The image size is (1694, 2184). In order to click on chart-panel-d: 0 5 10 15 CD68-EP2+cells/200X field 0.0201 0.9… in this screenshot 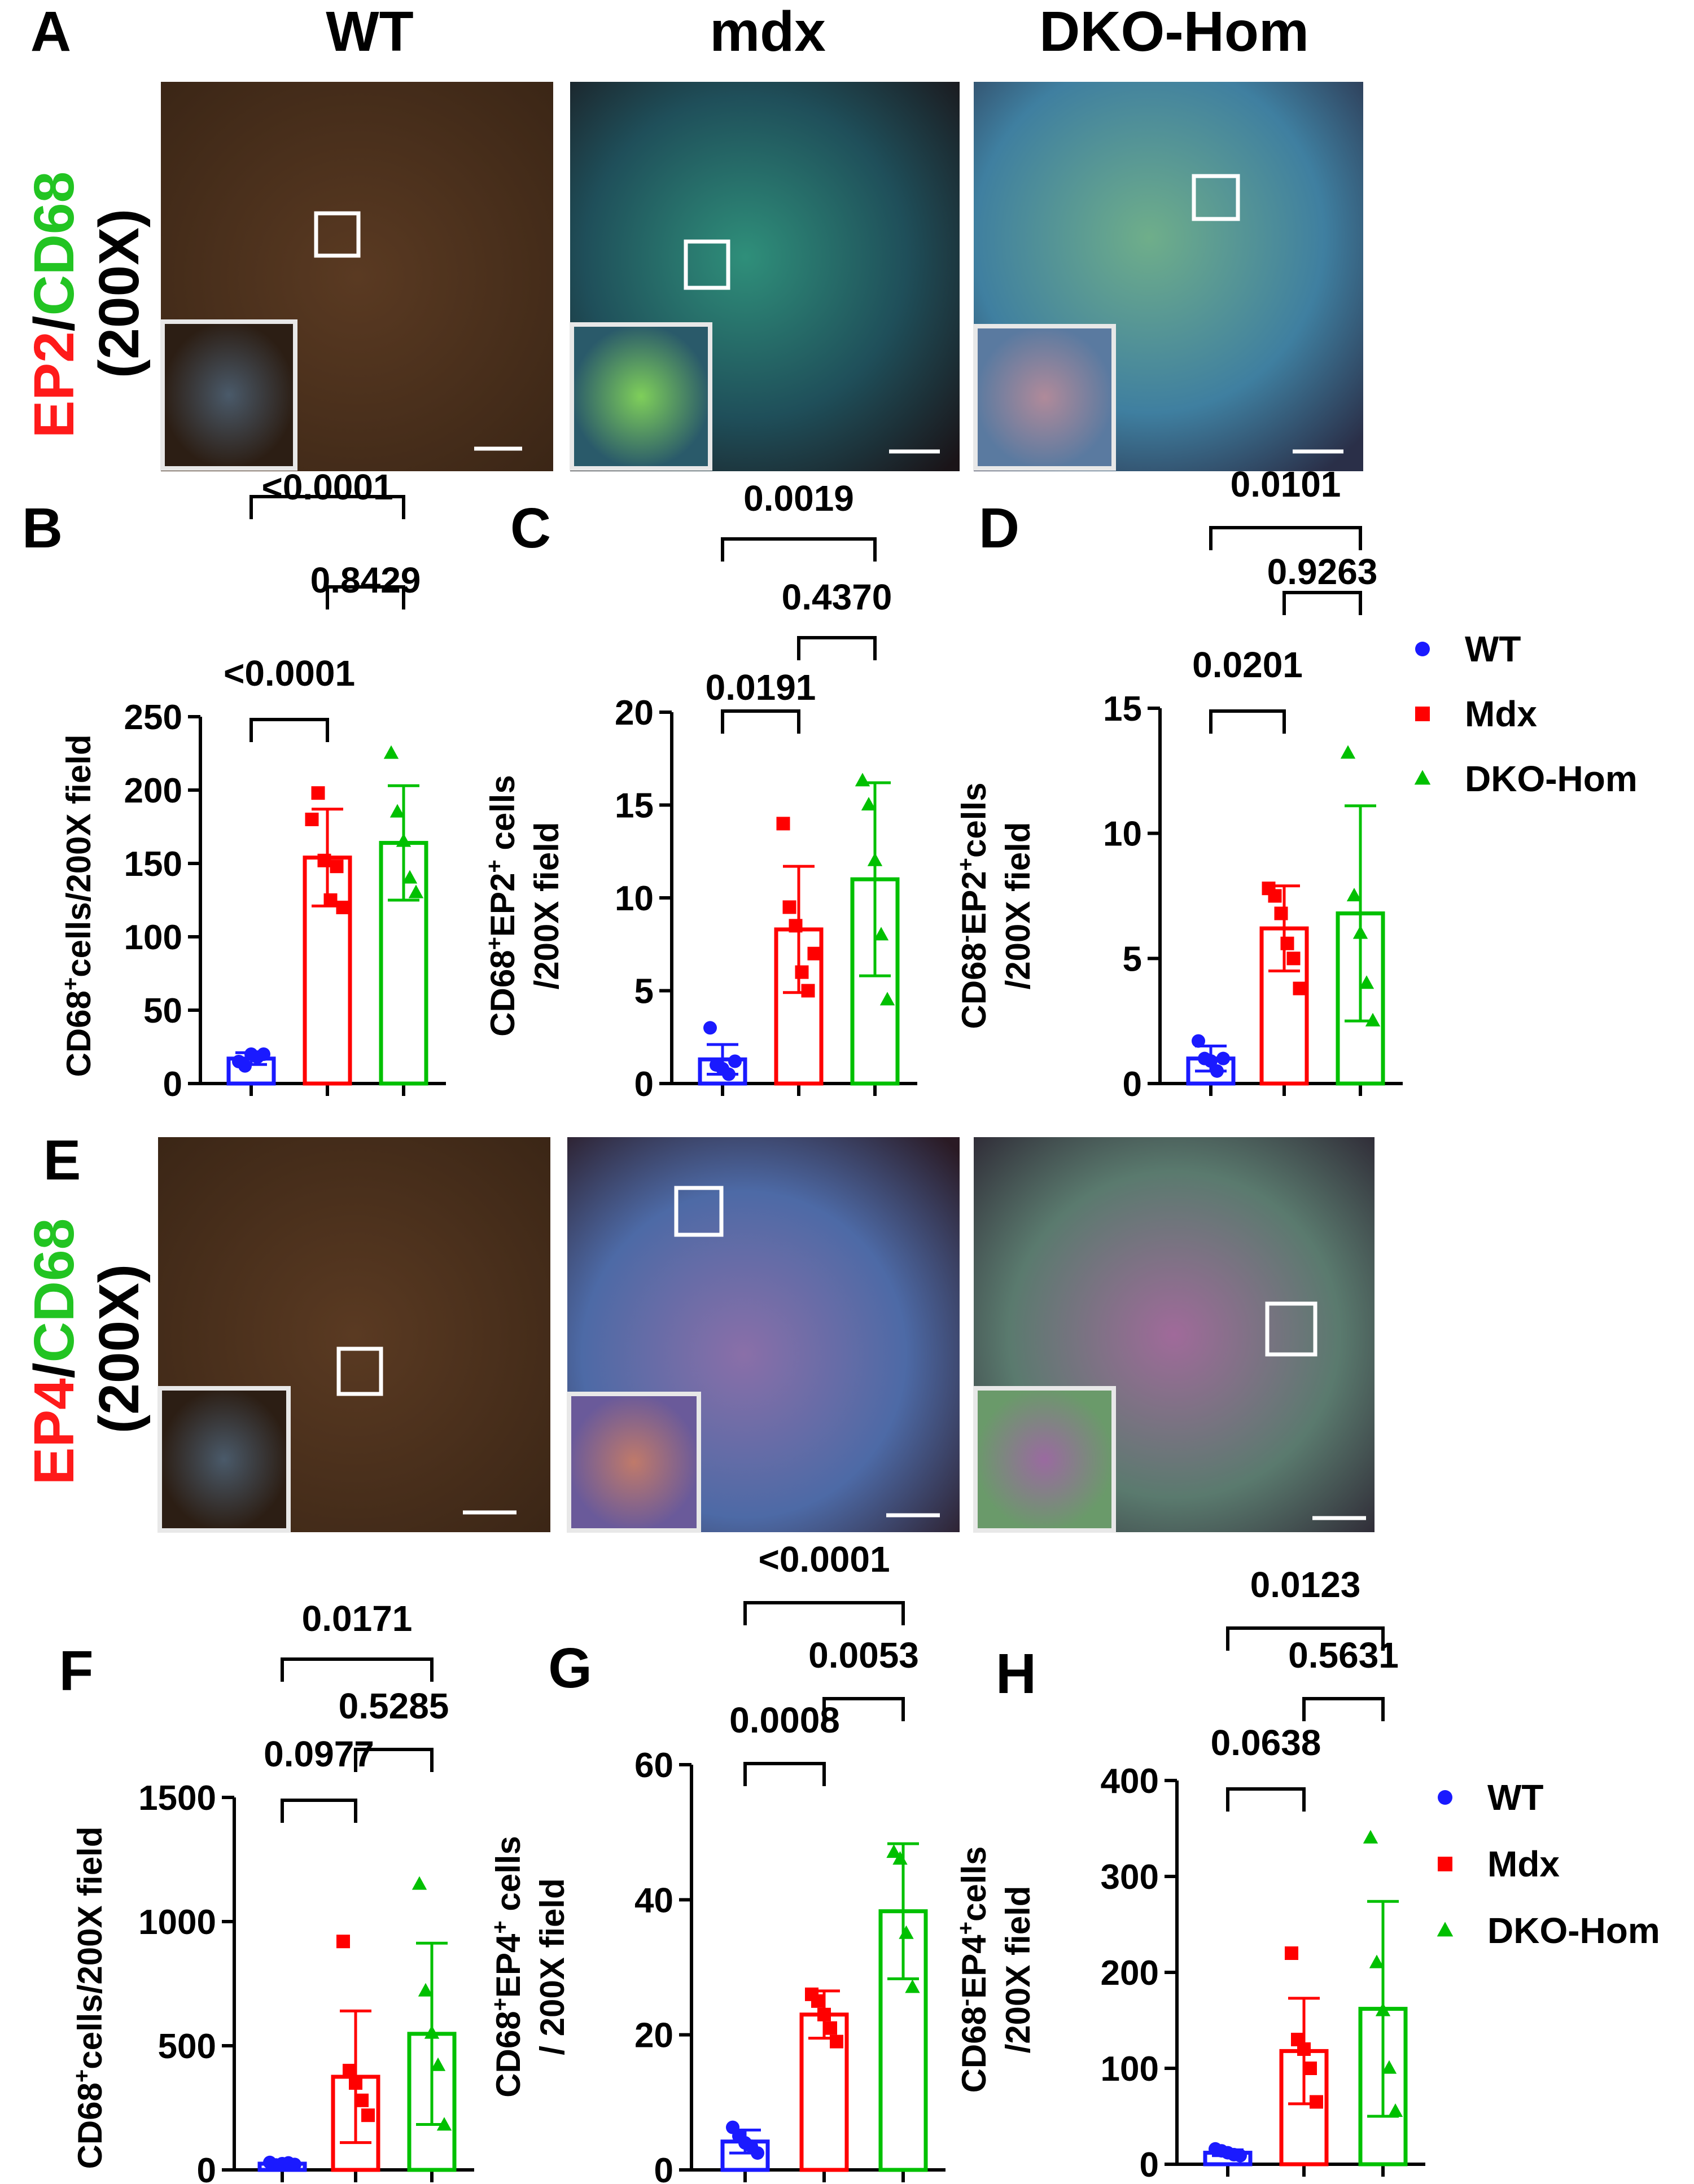, I will do `click(1178, 784)`.